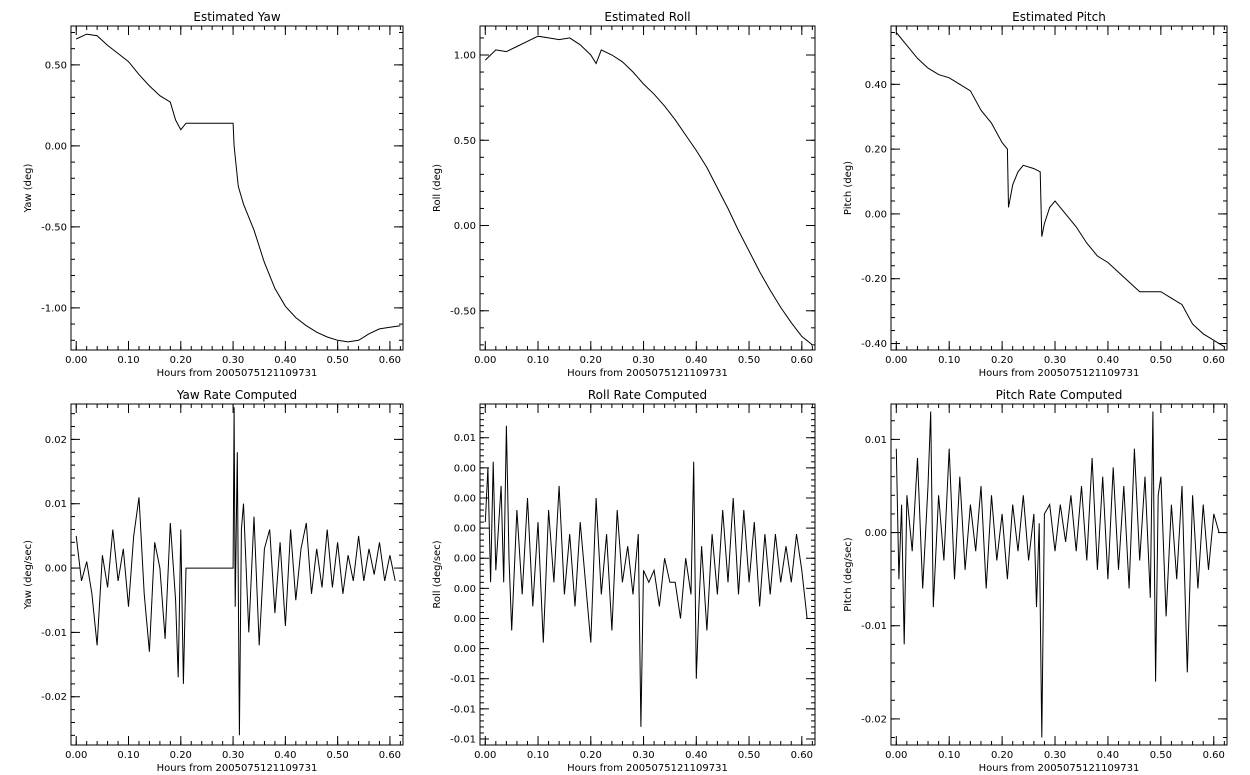 The width and height of the screenshot is (1250, 775). What do you see at coordinates (236, 395) in the screenshot?
I see `chart-title: Yaw Rate Computed` at bounding box center [236, 395].